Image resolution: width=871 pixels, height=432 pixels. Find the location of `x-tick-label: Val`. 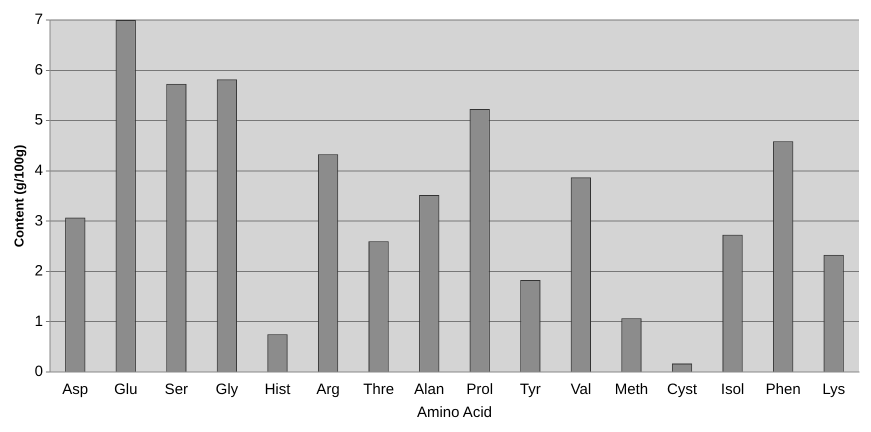

x-tick-label: Val is located at coordinates (581, 389).